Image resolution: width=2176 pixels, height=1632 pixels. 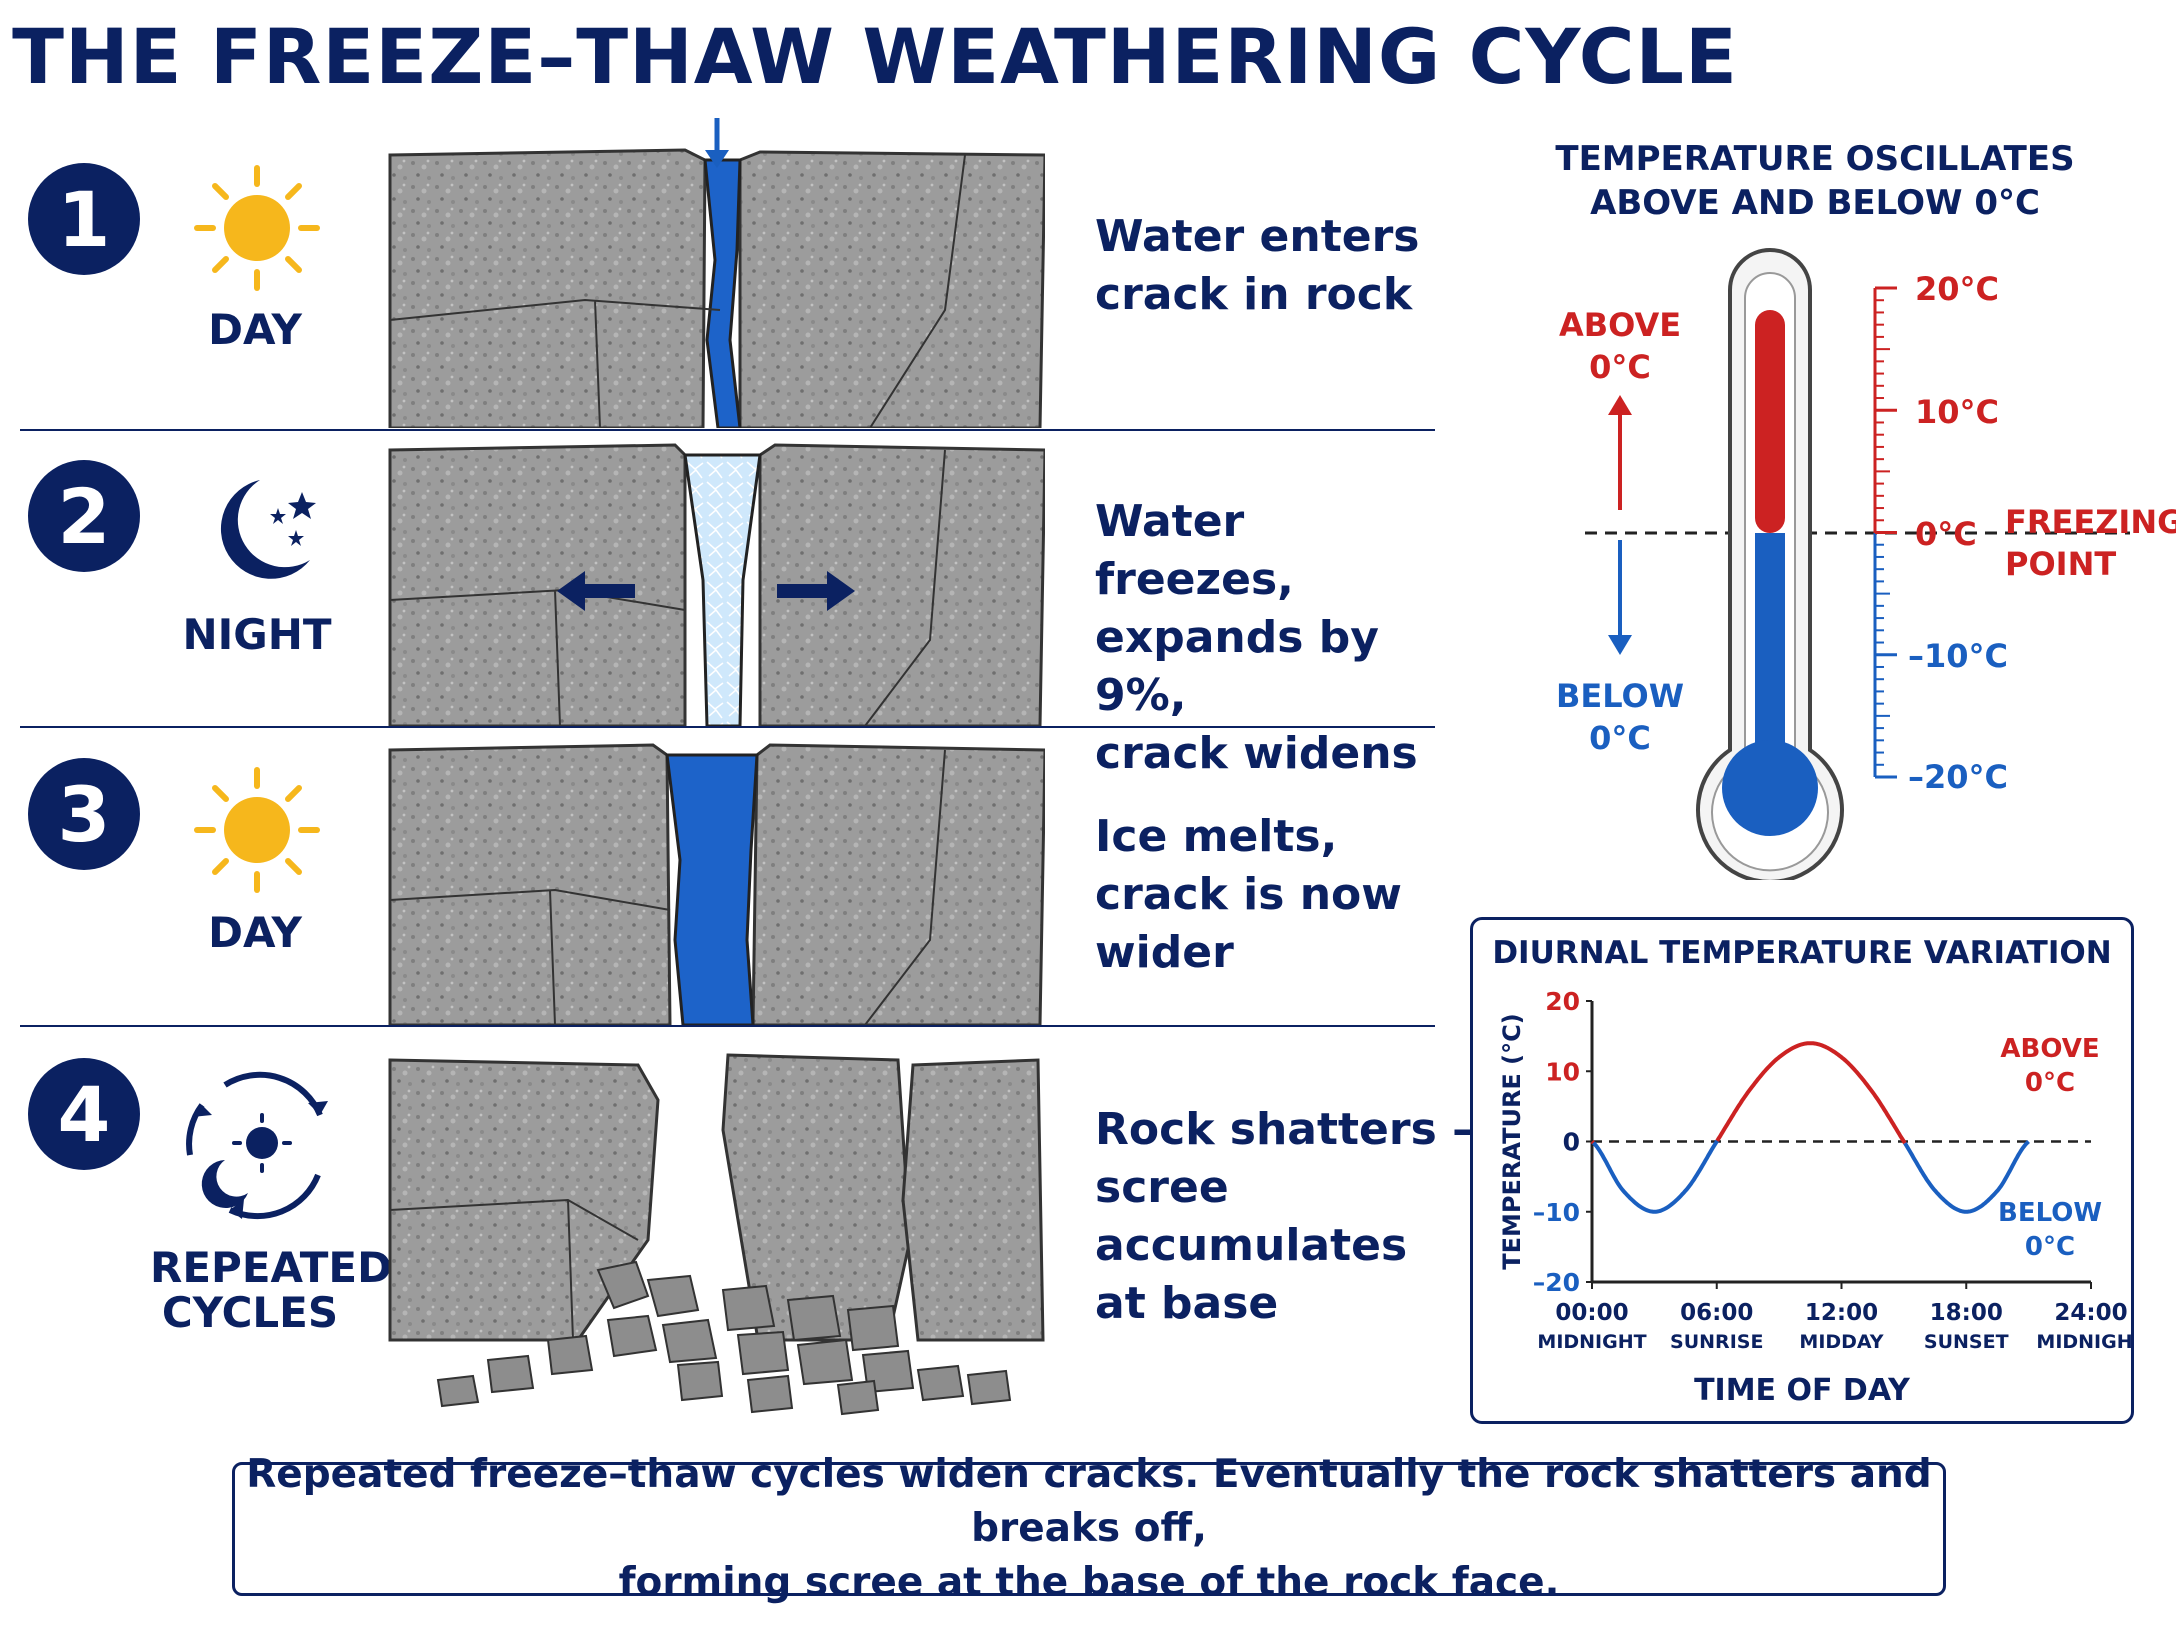 What do you see at coordinates (1571, 1142) in the screenshot?
I see `y-tick-label: 0` at bounding box center [1571, 1142].